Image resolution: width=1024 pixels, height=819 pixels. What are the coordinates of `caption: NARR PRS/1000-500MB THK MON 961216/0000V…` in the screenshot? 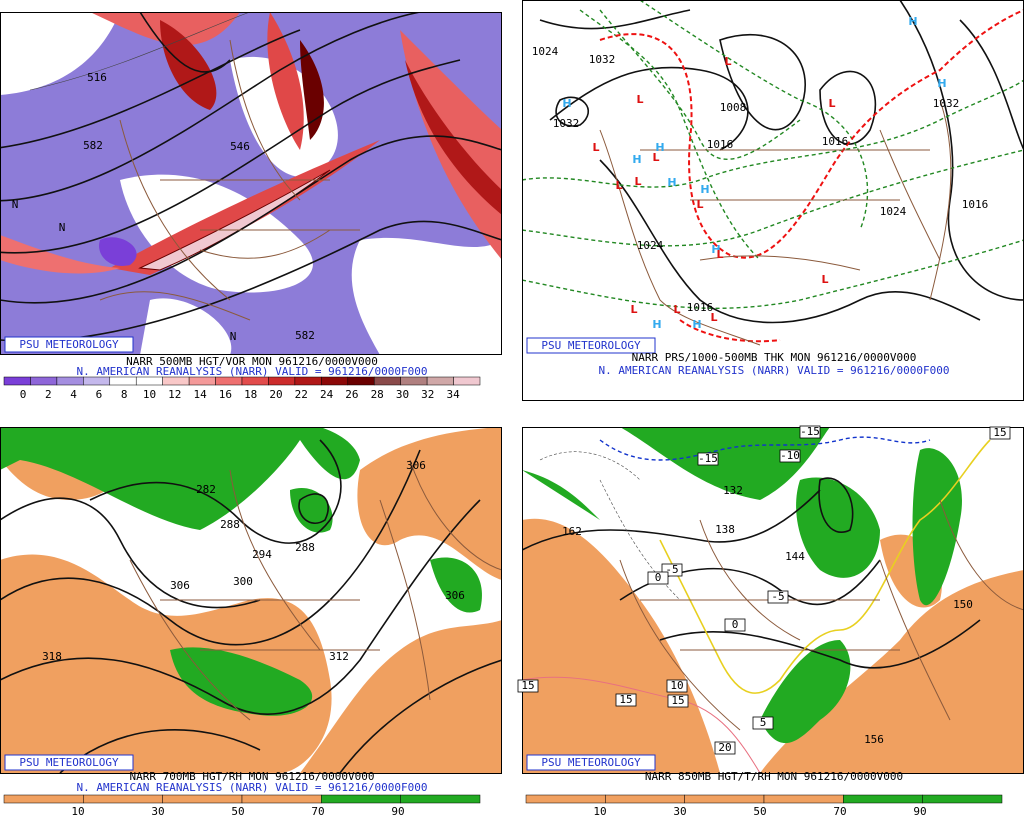 It's located at (774, 357).